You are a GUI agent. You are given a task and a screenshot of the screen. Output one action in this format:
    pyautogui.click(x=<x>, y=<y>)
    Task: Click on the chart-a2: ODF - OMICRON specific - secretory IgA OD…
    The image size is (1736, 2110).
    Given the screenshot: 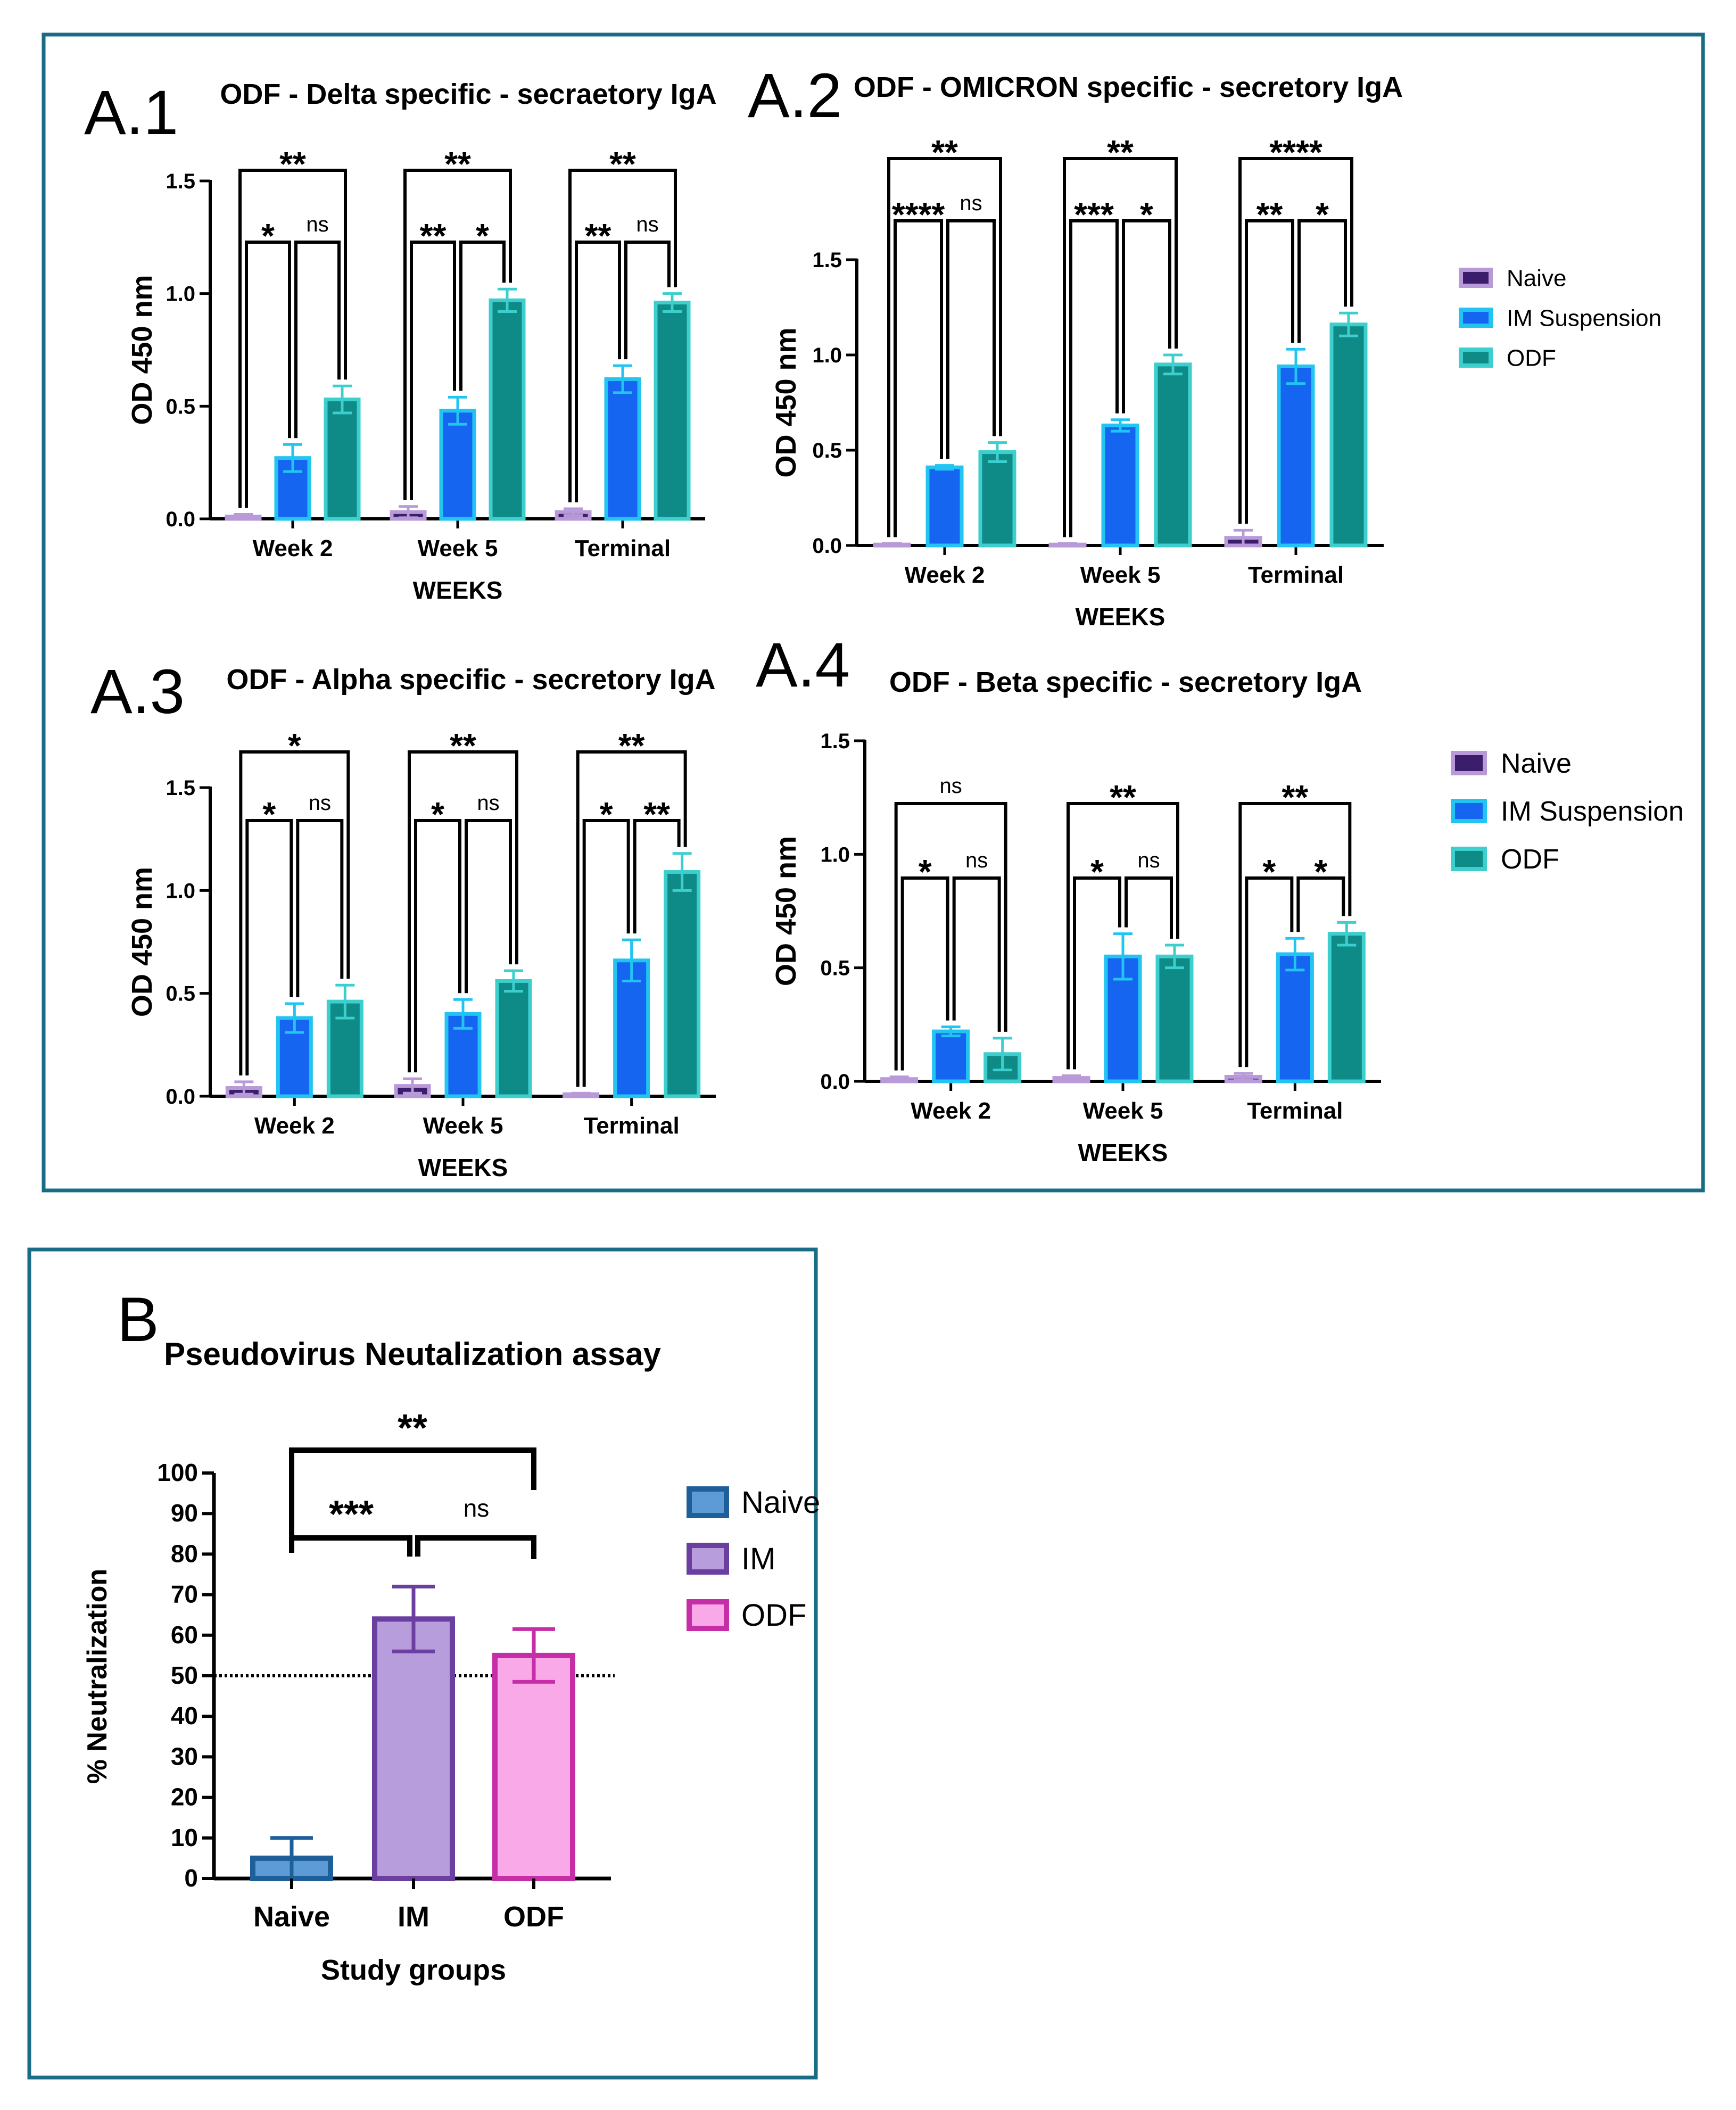 What is the action you would take?
    pyautogui.click(x=1086, y=351)
    